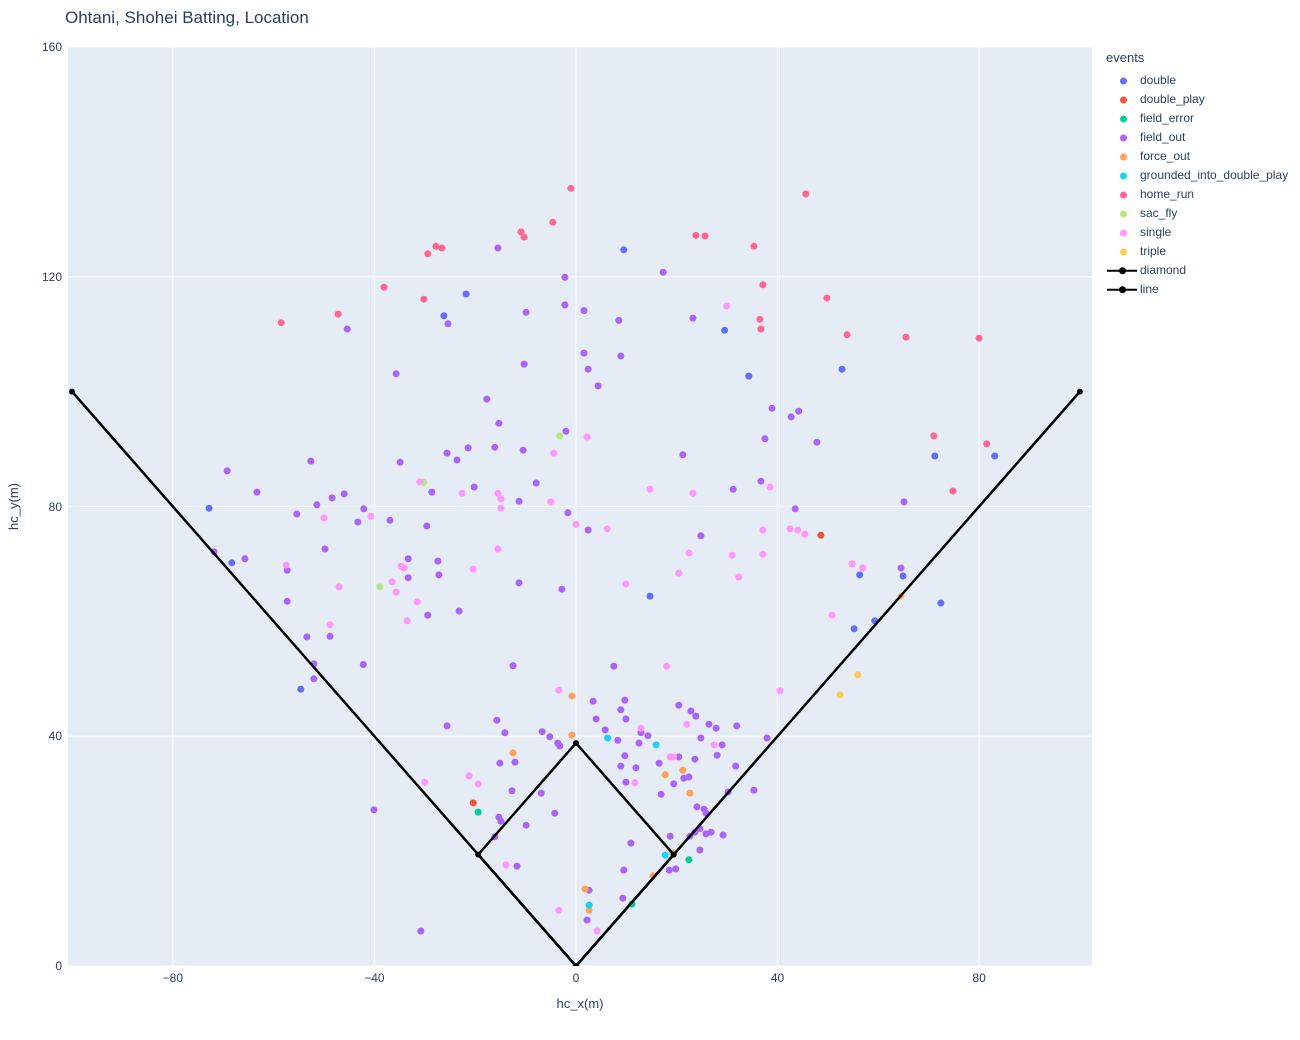 The image size is (1300, 1040). Describe the element at coordinates (1202, 270) in the screenshot. I see `legend-item-diamond: diamond` at that location.